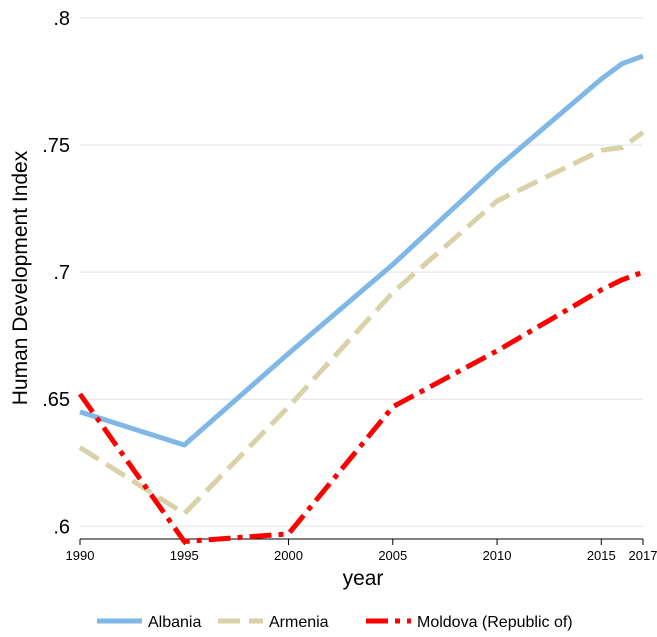 The height and width of the screenshot is (637, 657). Describe the element at coordinates (299, 622) in the screenshot. I see `legend-label-1: Armenia` at that location.